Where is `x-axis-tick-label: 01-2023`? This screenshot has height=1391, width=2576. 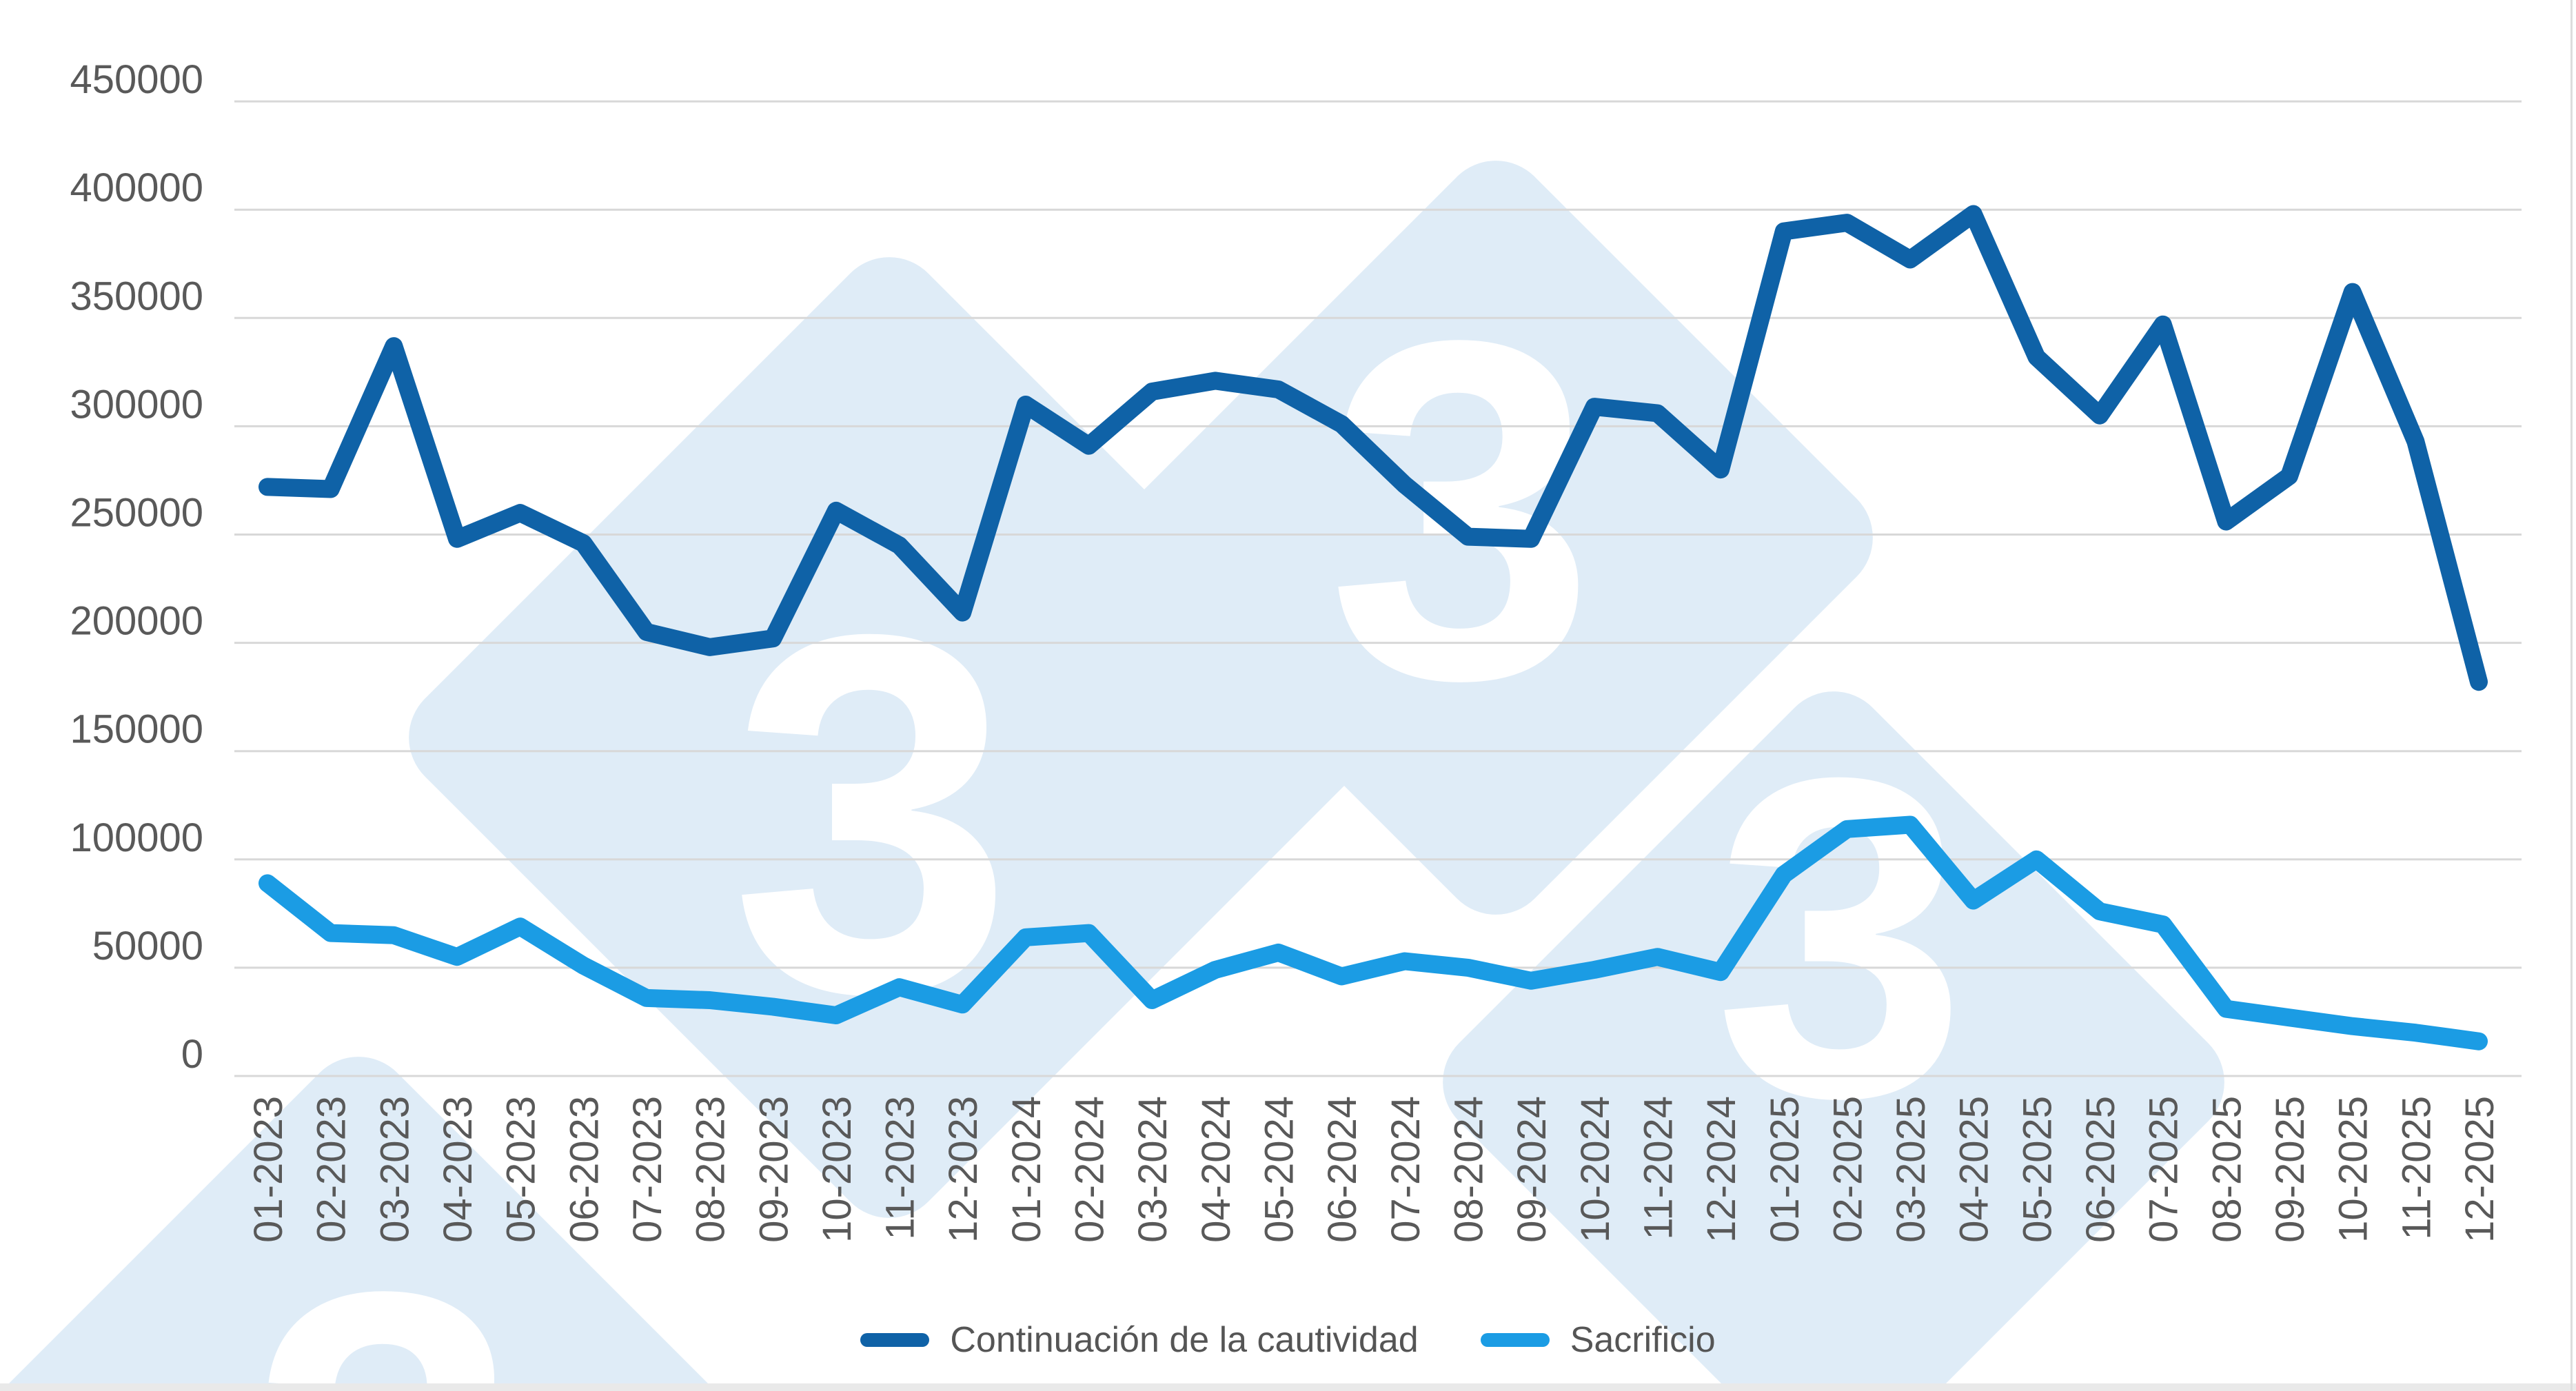 x-axis-tick-label: 01-2023 is located at coordinates (268, 1169).